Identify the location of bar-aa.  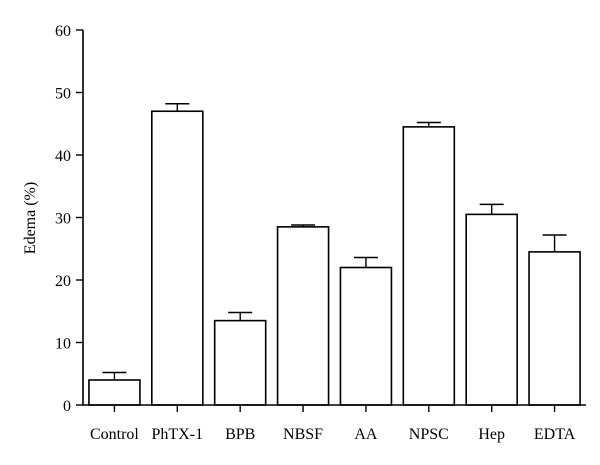
(366, 336).